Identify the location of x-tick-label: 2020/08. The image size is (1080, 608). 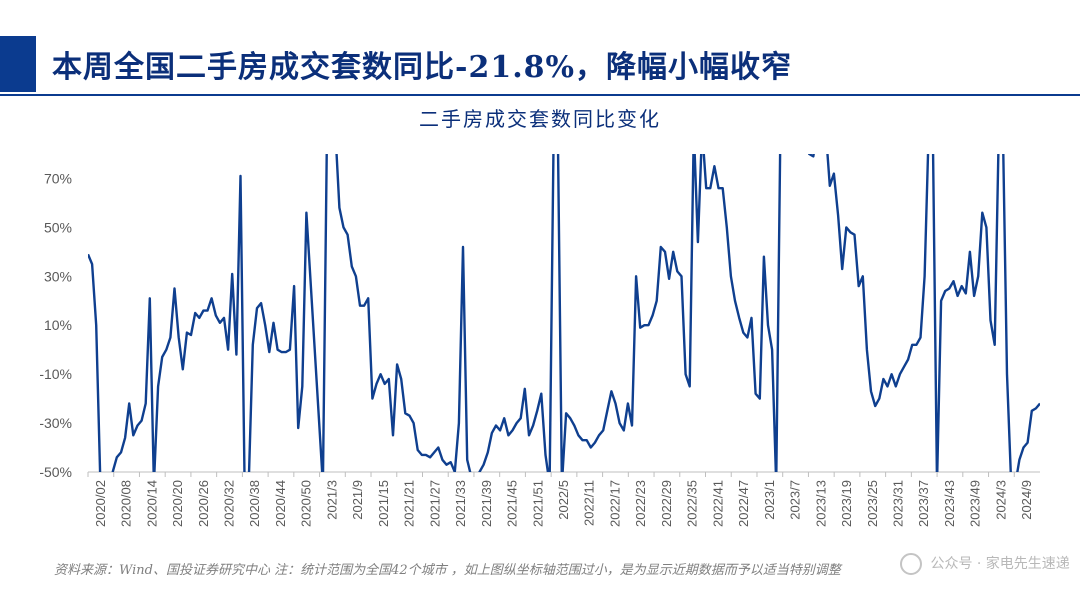
(126, 503).